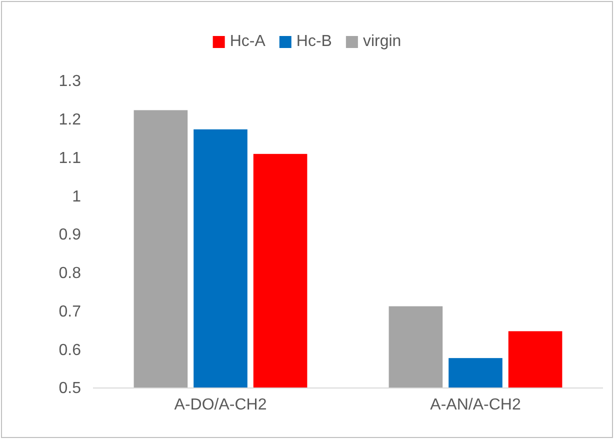  What do you see at coordinates (475, 405) in the screenshot?
I see `x-tick-label: A-AN/A-CH2` at bounding box center [475, 405].